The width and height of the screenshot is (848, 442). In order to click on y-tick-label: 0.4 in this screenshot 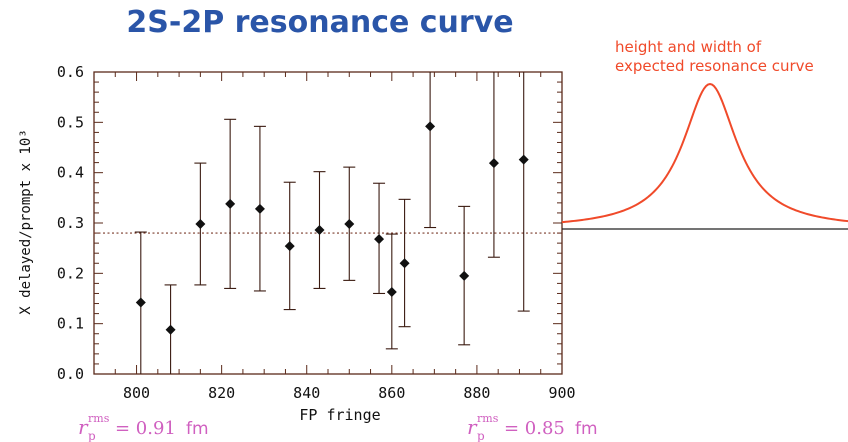, I will do `click(70, 173)`.